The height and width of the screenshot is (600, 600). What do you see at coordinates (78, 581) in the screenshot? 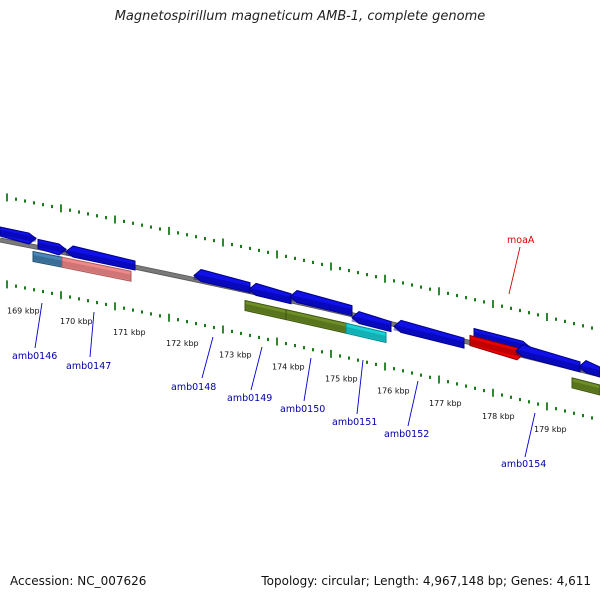
I see `accession-text: Accession: NC_007626` at bounding box center [78, 581].